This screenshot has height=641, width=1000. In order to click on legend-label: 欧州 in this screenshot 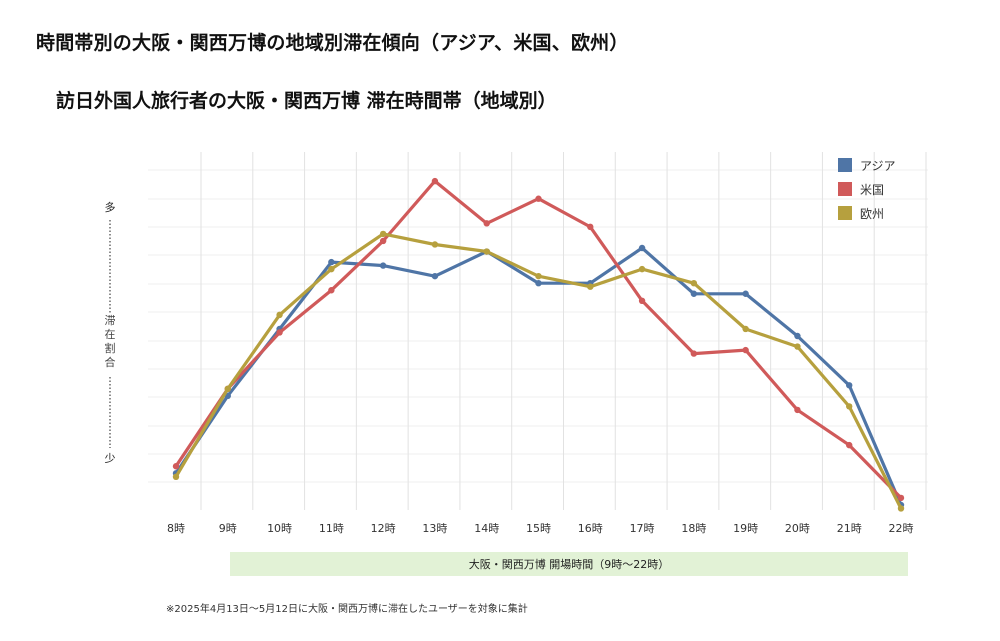, I will do `click(872, 214)`.